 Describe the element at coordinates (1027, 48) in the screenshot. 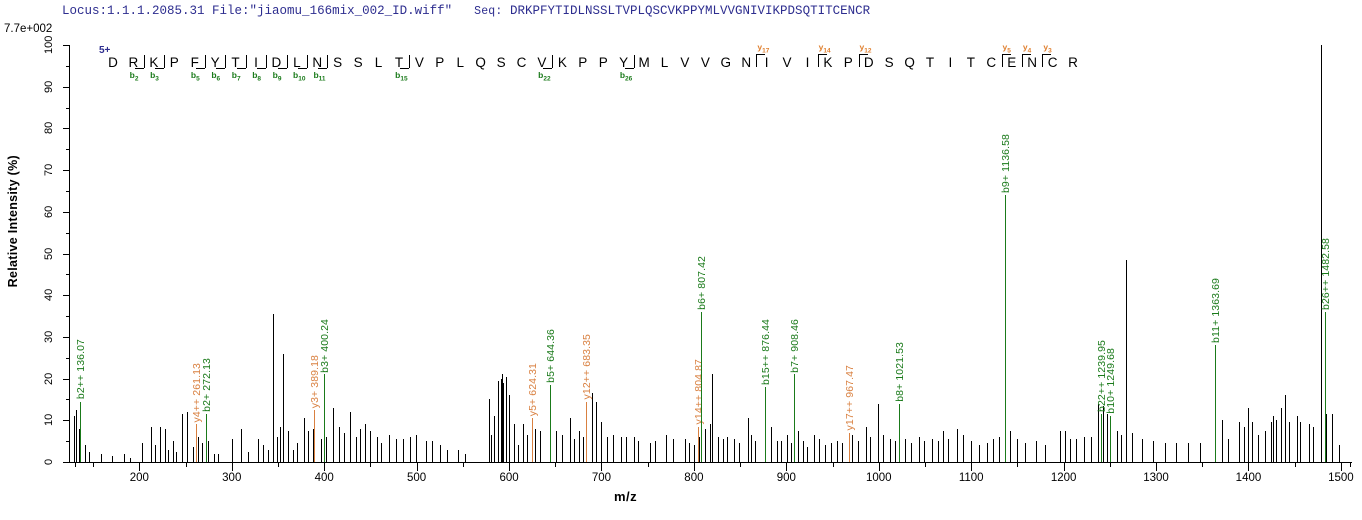

I see `y-ion-label: y4` at that location.